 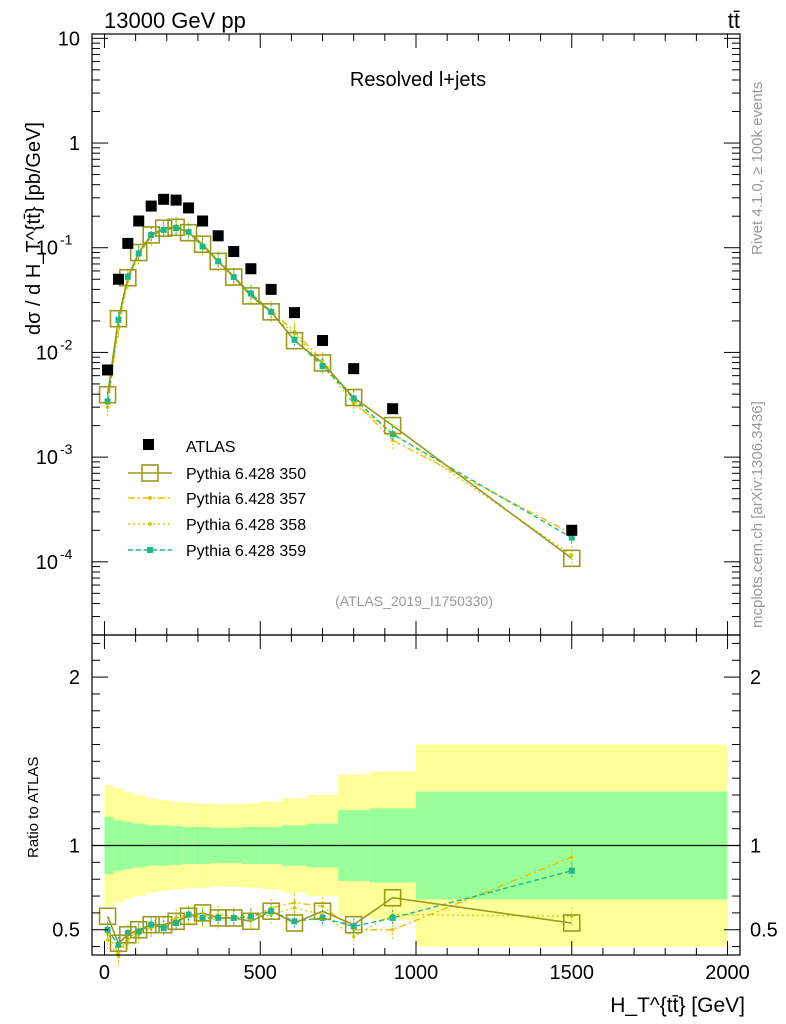 What do you see at coordinates (755, 678) in the screenshot?
I see `ratio-y-tick-label-right: 2` at bounding box center [755, 678].